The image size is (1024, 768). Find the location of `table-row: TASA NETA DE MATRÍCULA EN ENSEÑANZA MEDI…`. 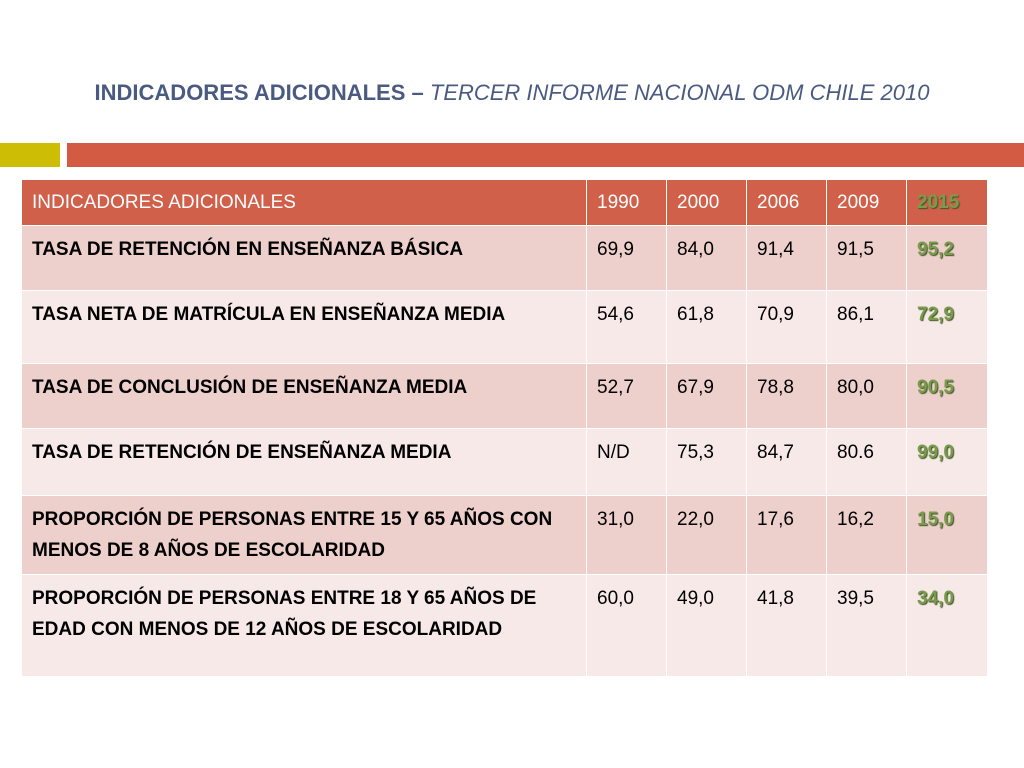

table-row: TASA NETA DE MATRÍCULA EN ENSEÑANZA MEDI… is located at coordinates (504, 327).